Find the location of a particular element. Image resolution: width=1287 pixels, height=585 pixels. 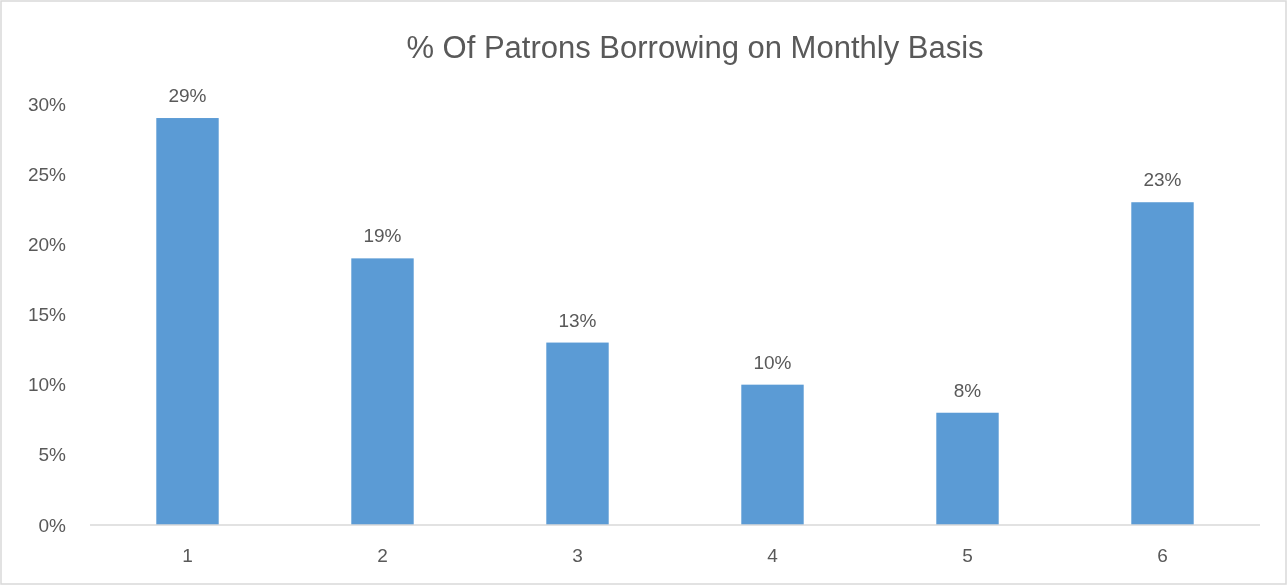

x-tick-label: 3 is located at coordinates (577, 555).